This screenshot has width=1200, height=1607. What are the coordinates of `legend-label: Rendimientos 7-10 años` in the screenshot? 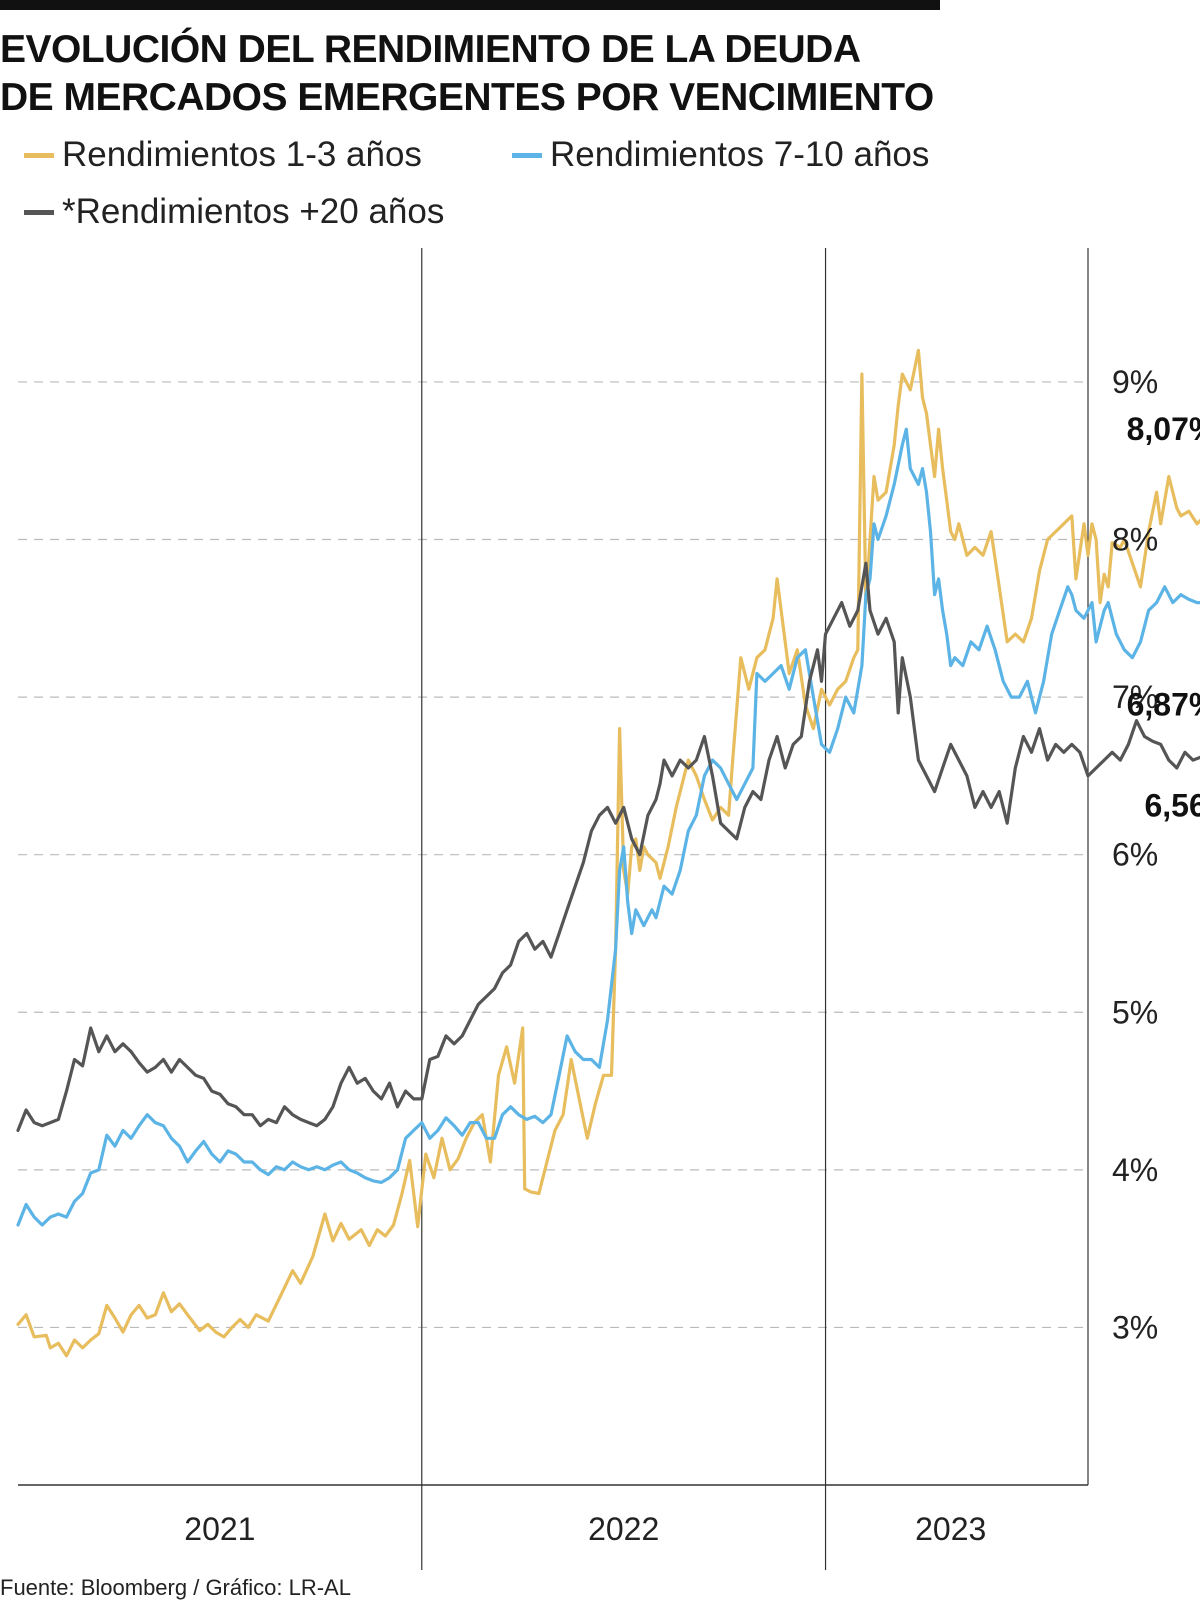 It's located at (740, 154).